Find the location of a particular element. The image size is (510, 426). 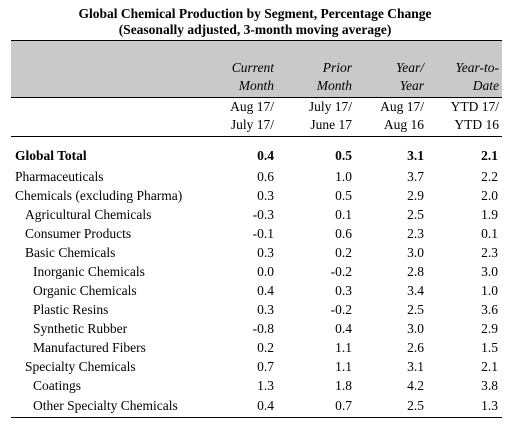

row-label: Inorganic Chemicals is located at coordinates (89, 271).